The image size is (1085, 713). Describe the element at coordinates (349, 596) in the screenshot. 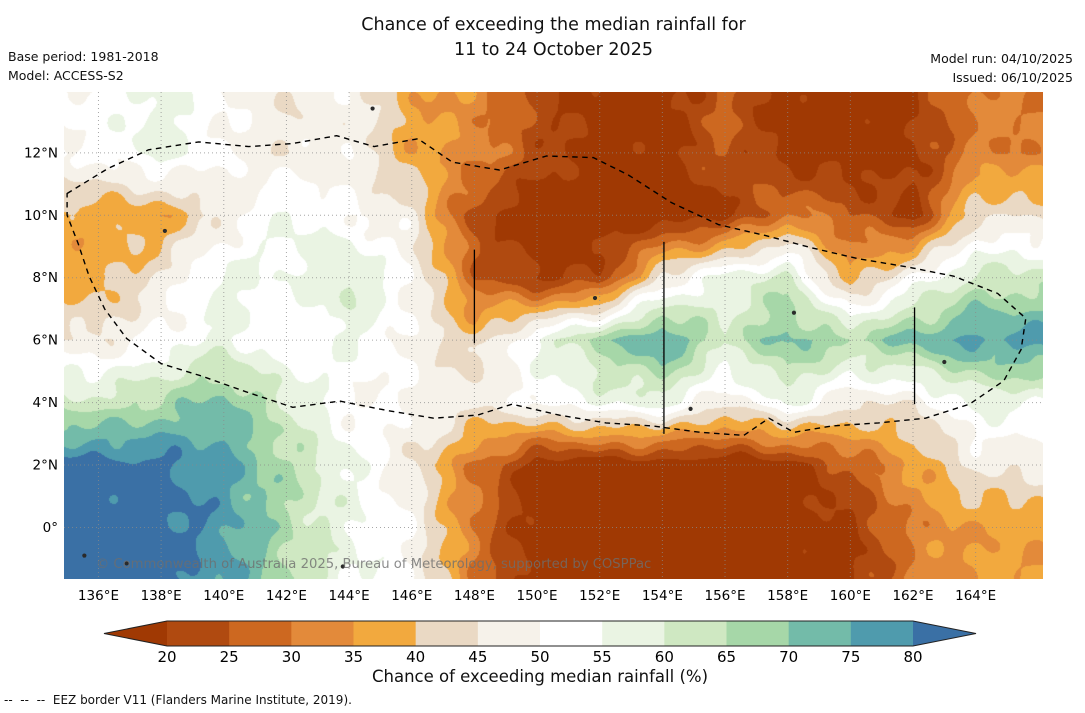

I see `lon-label: 144°E` at that location.